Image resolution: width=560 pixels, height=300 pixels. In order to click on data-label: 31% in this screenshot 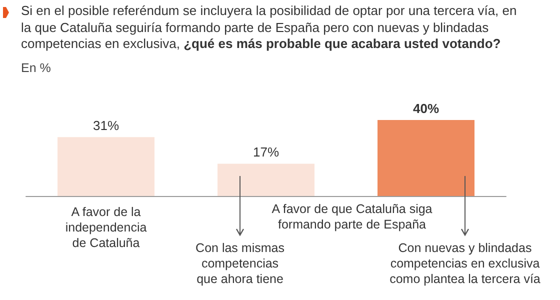, I will do `click(106, 126)`.